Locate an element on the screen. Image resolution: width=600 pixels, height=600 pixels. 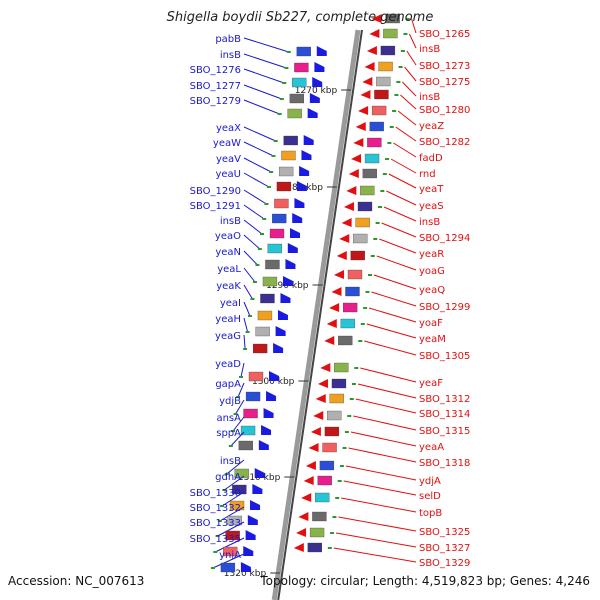
right-gene-label: SBO_1329 is located at coordinates (444, 563).